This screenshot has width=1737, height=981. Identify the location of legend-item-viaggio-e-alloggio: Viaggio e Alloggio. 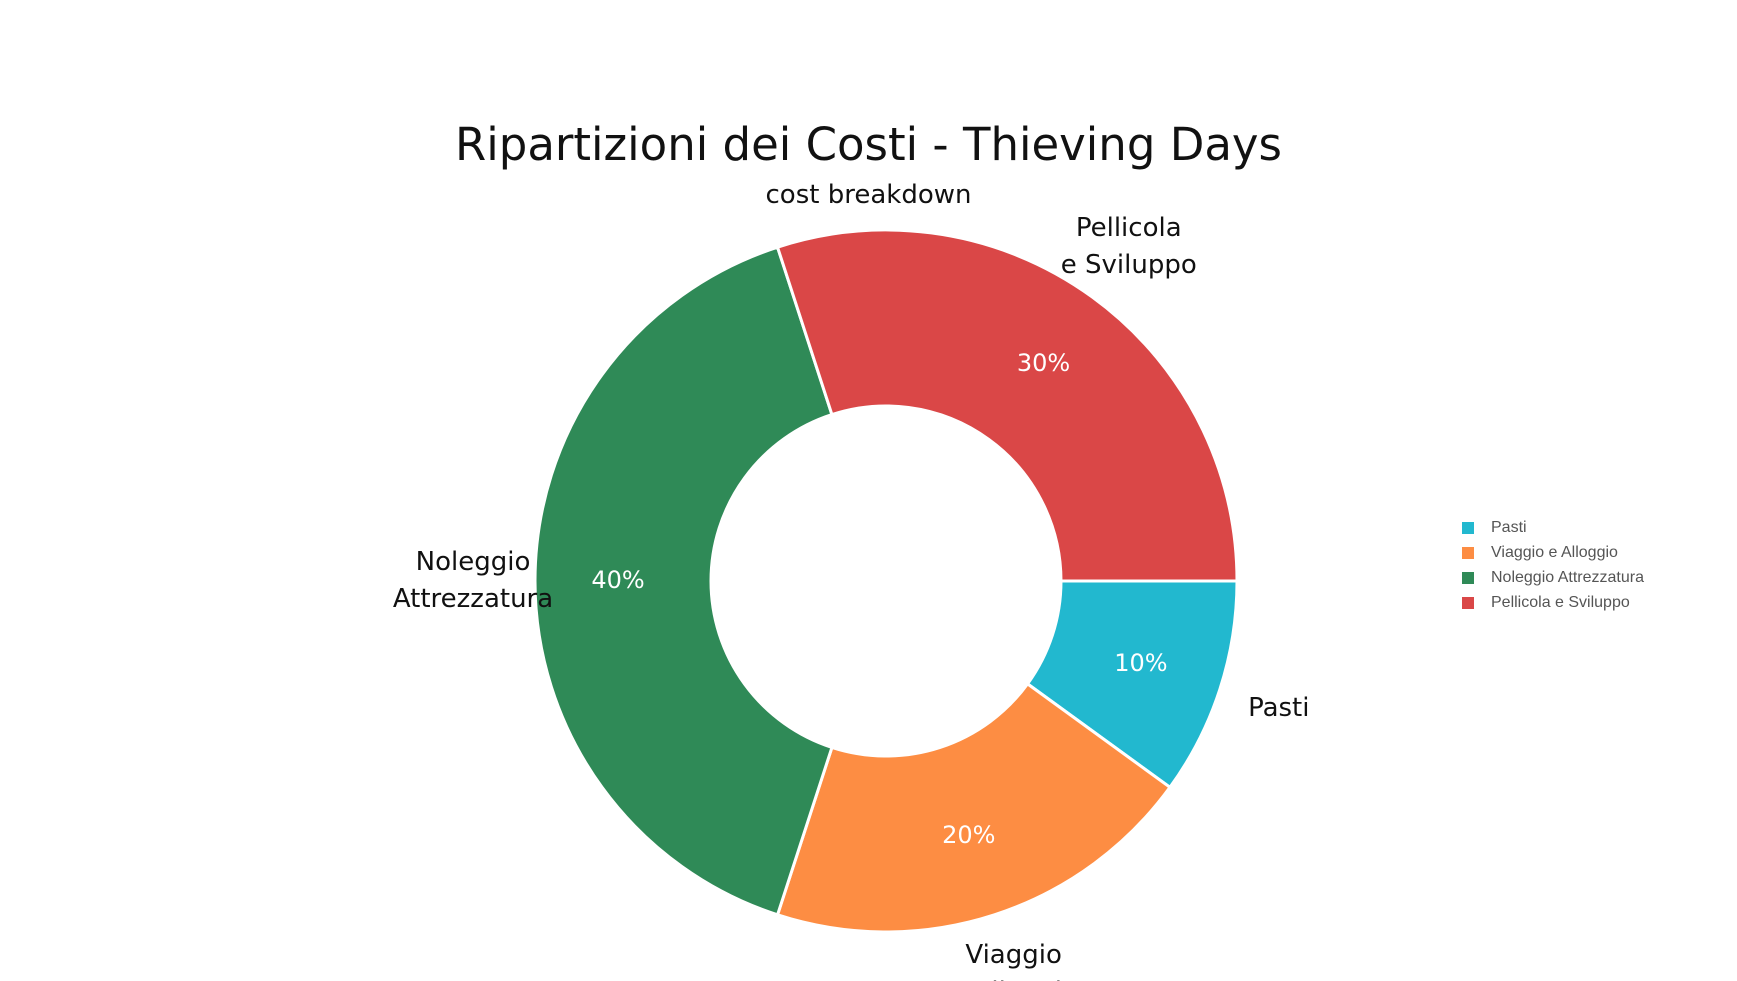
(1553, 552).